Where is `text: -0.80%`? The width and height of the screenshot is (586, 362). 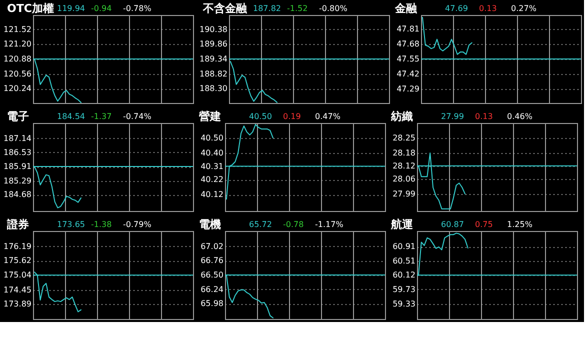 text: -0.80% is located at coordinates (333, 8).